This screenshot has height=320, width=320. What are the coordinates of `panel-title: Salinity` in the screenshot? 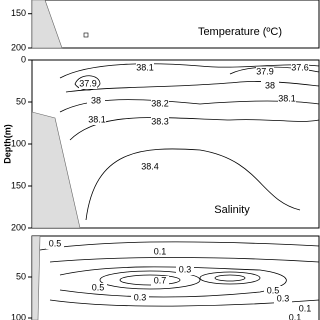 It's located at (232, 210).